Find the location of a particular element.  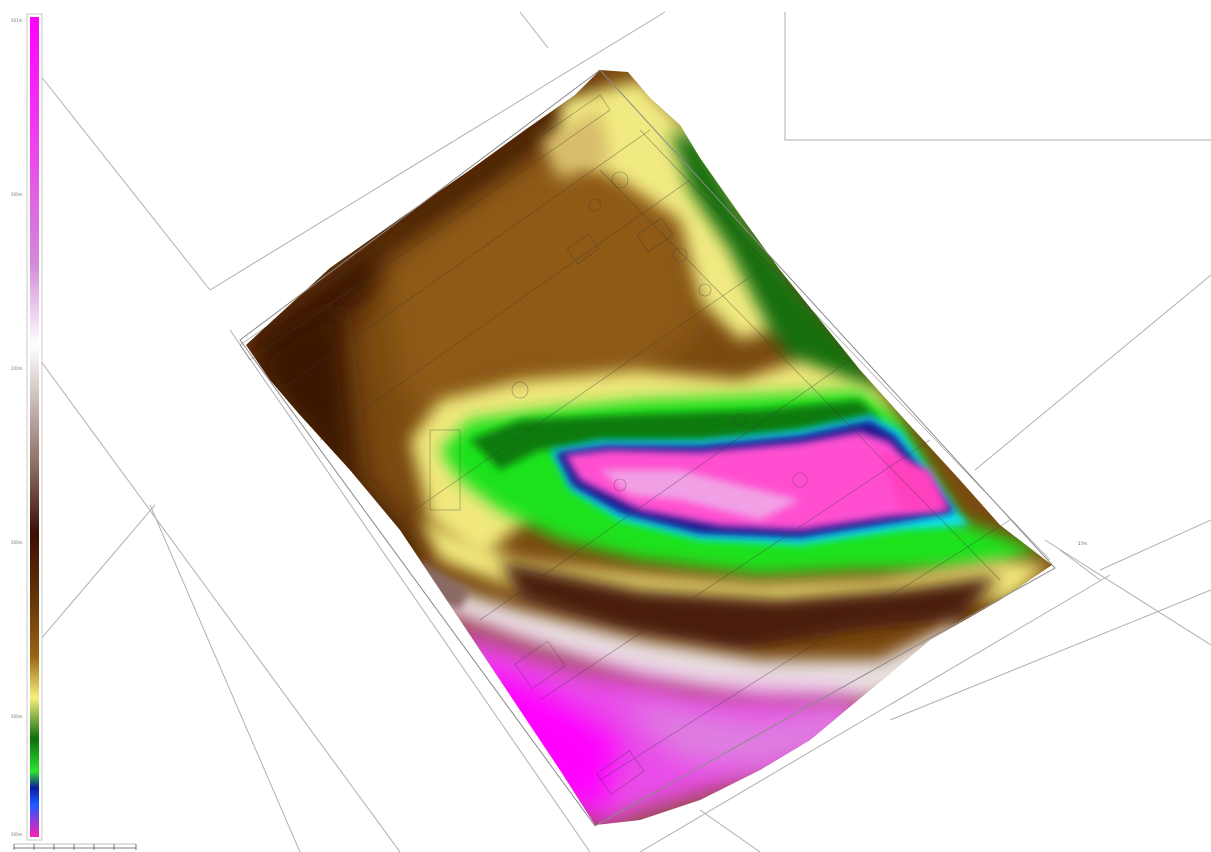

color-legend: 201m 200m 200m 200m 200m 200m is located at coordinates (27, 427).